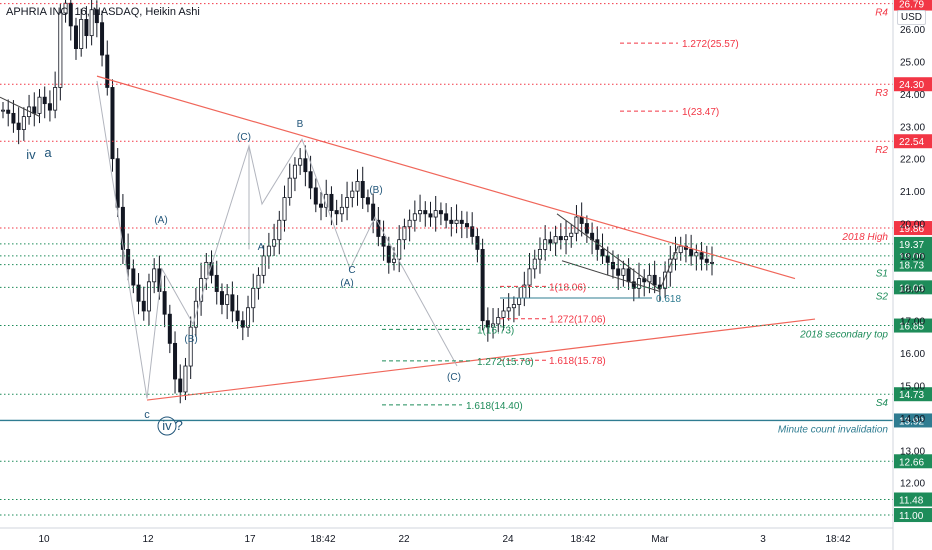 Image resolution: width=932 pixels, height=550 pixels. I want to click on level-label: R2, so click(881, 150).